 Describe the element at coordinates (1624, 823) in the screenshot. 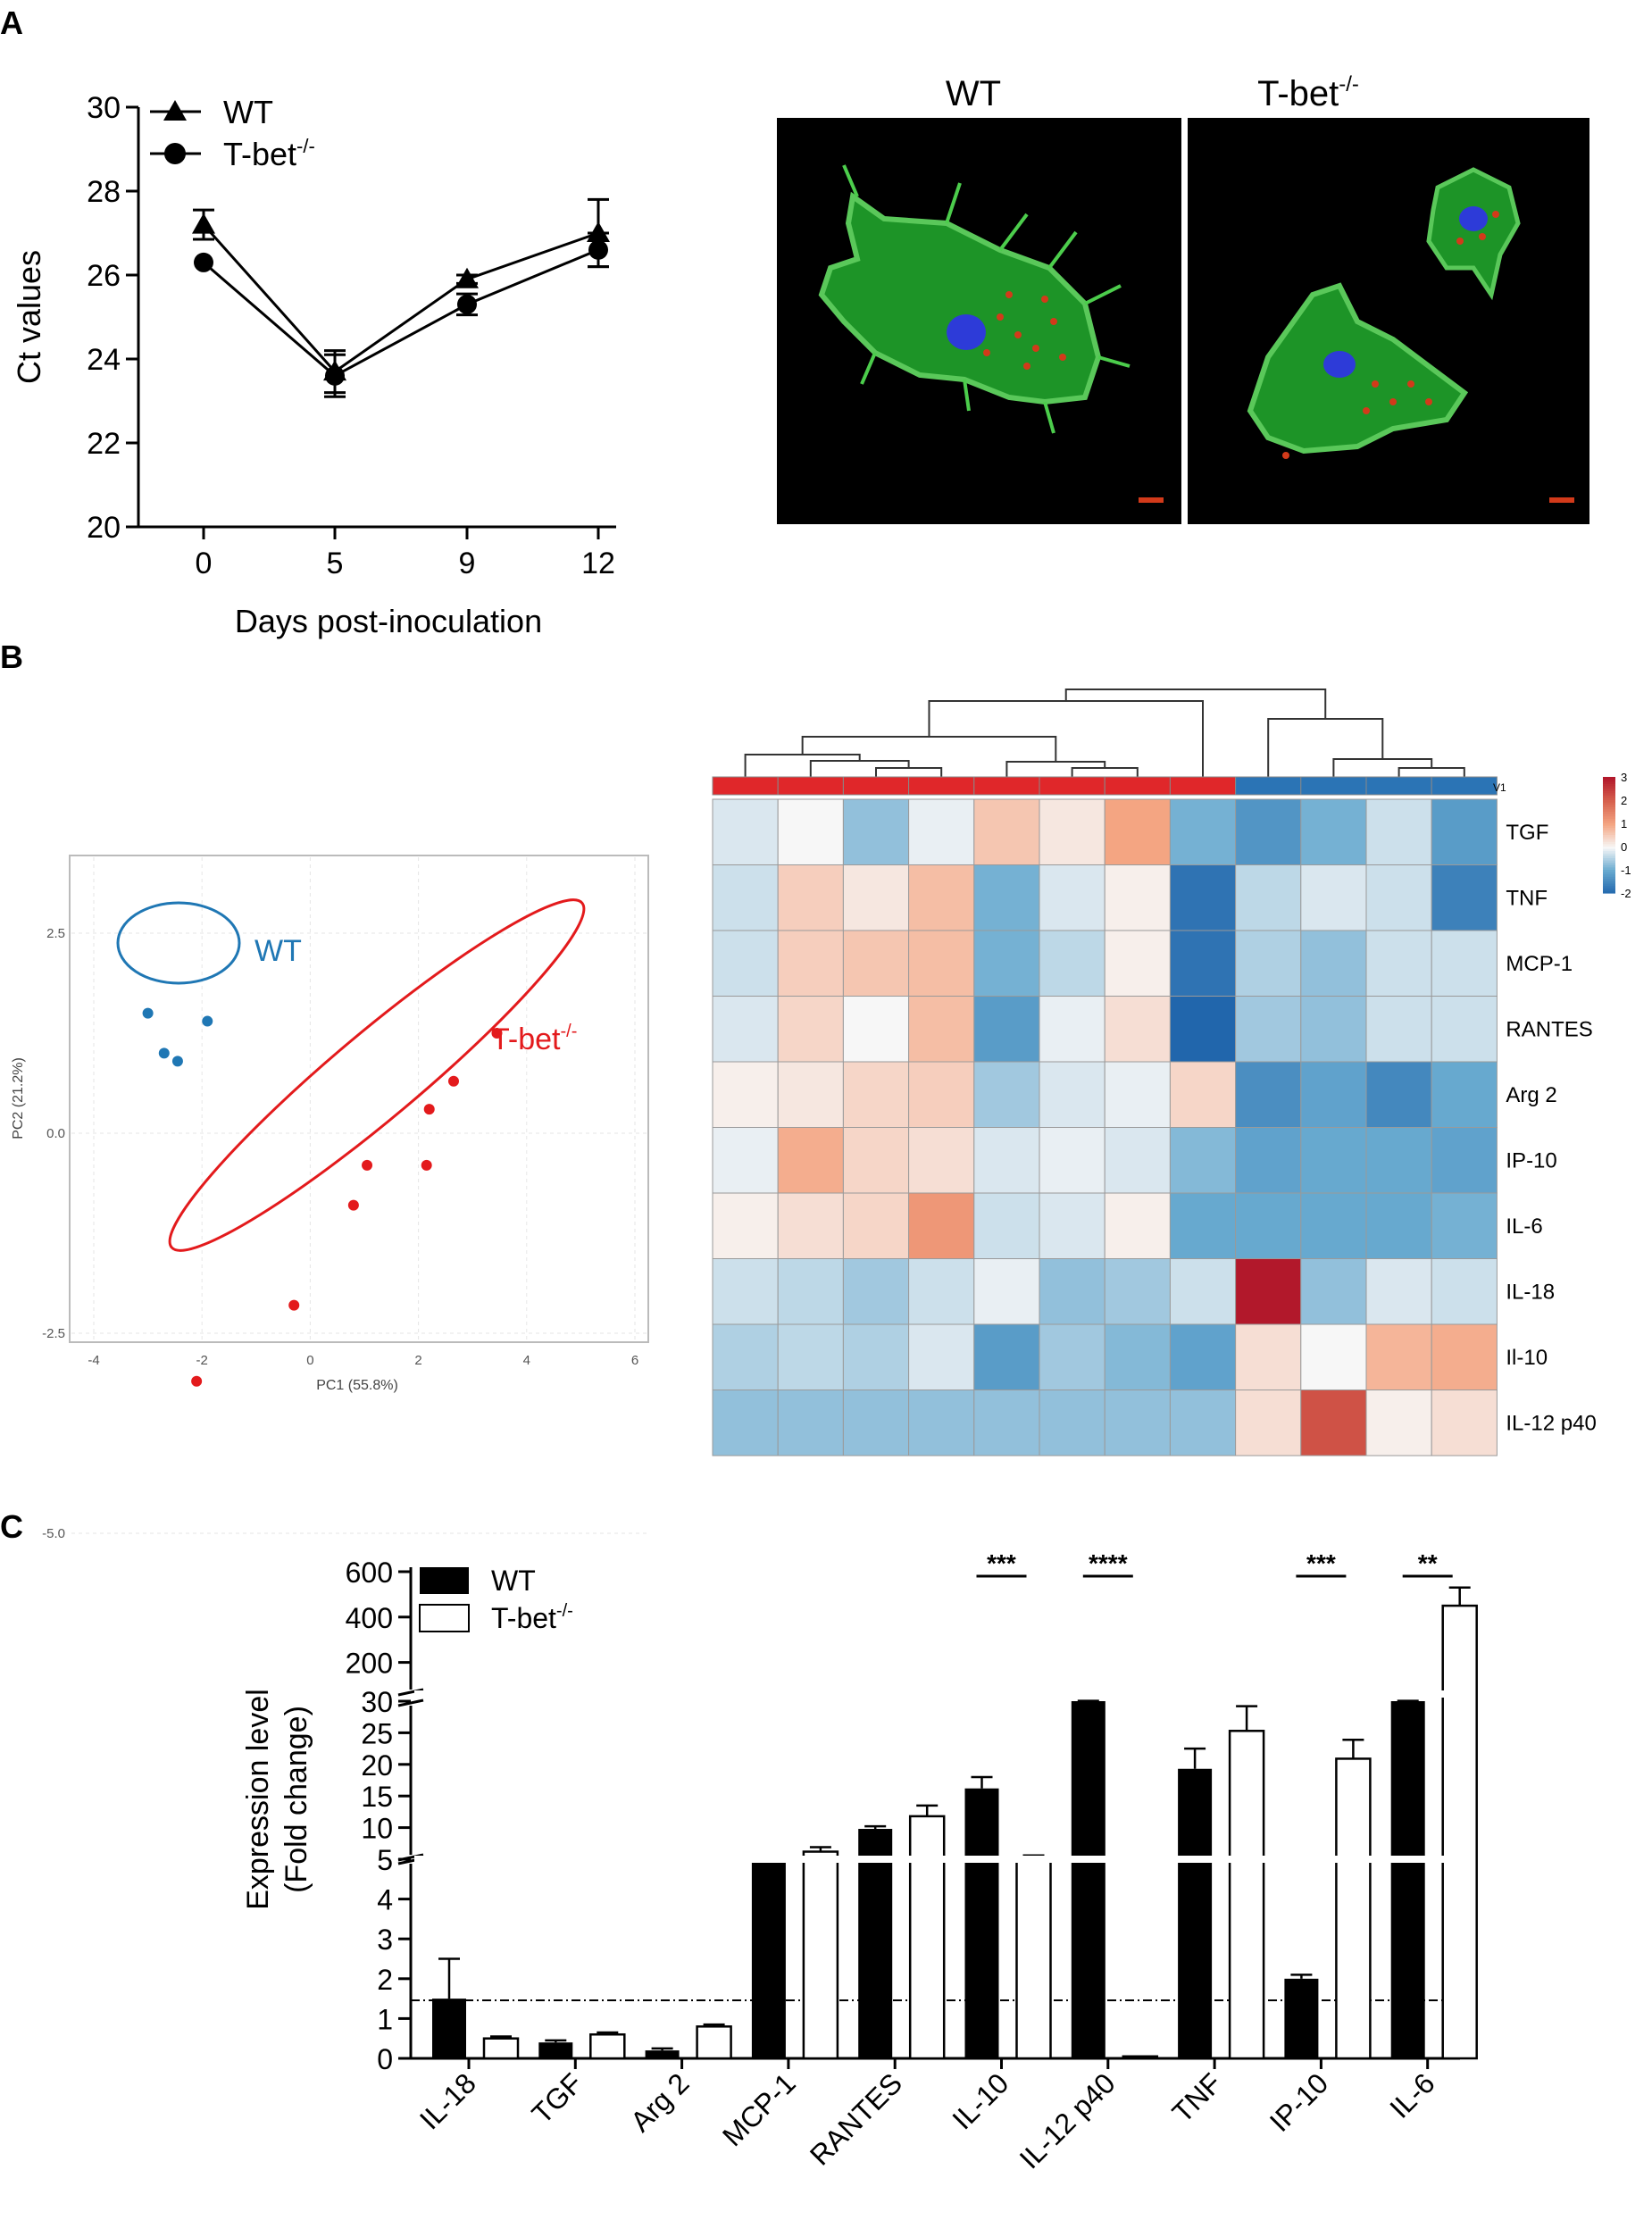

I see `heatmap-legend-tick: 1` at that location.